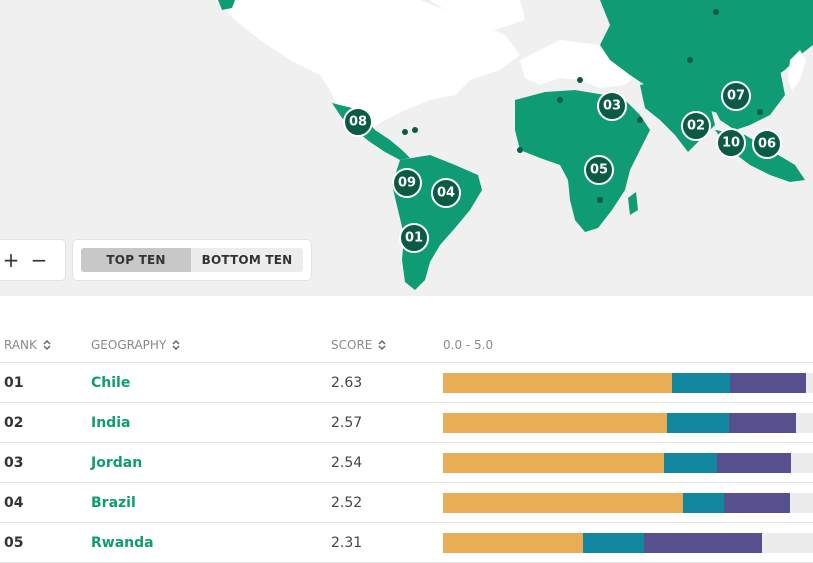 This screenshot has width=813, height=563. I want to click on geography-link: Chile, so click(111, 383).